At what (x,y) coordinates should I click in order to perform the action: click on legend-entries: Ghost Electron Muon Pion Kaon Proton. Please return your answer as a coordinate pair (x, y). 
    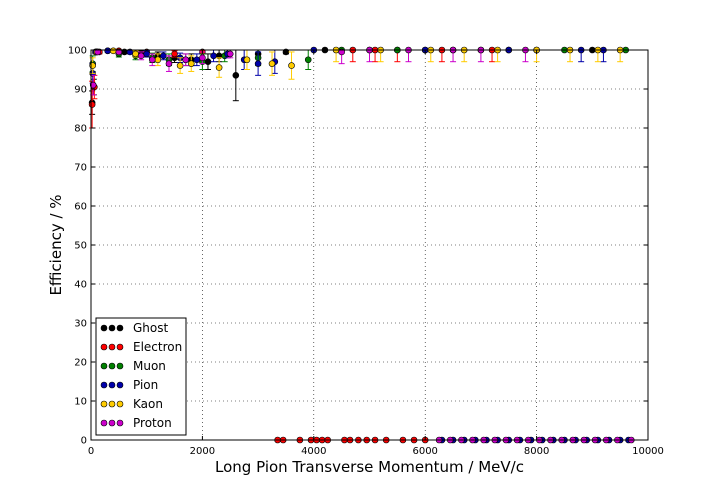
    Looking at the image, I should click on (141, 375).